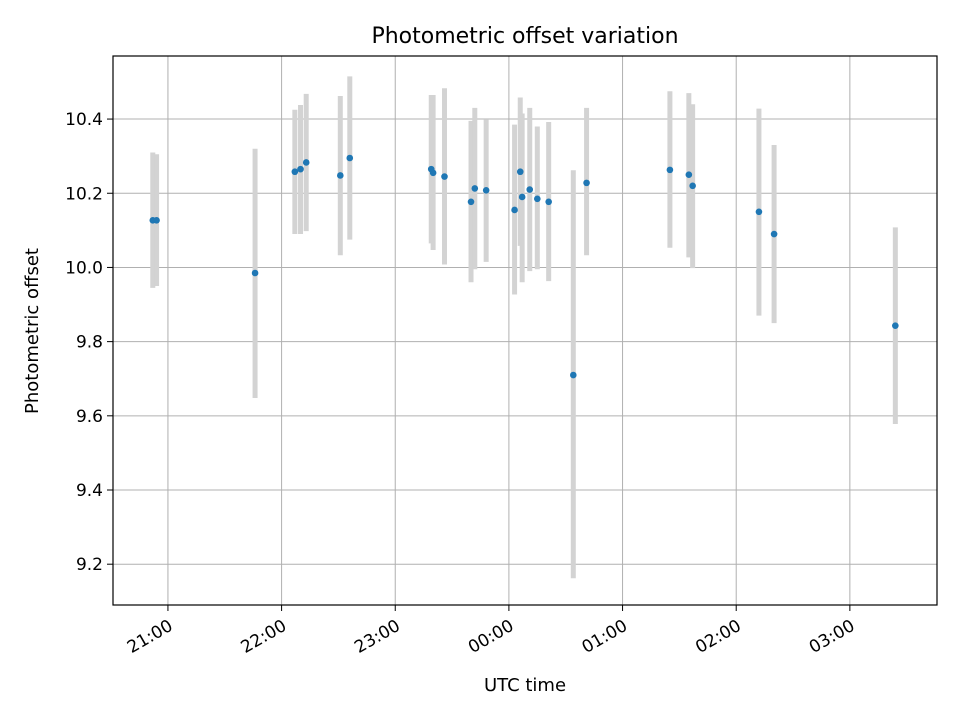  What do you see at coordinates (524, 36) in the screenshot?
I see `chart-title: Photometric offset variation` at bounding box center [524, 36].